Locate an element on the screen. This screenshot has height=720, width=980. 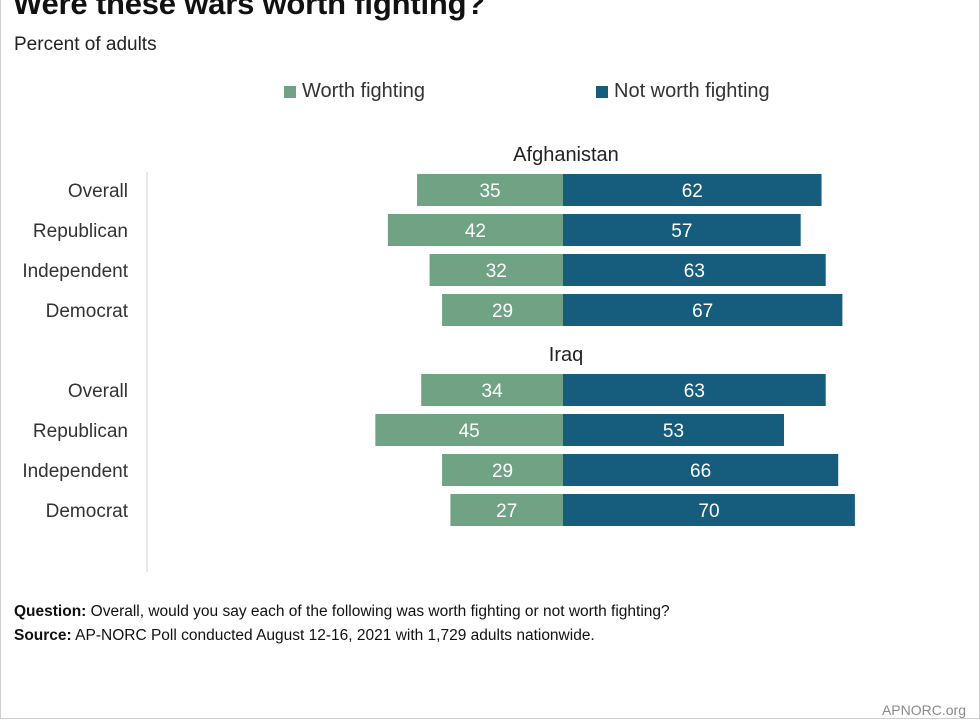
category-label-afghanistan-republican: Republican is located at coordinates (80, 231).